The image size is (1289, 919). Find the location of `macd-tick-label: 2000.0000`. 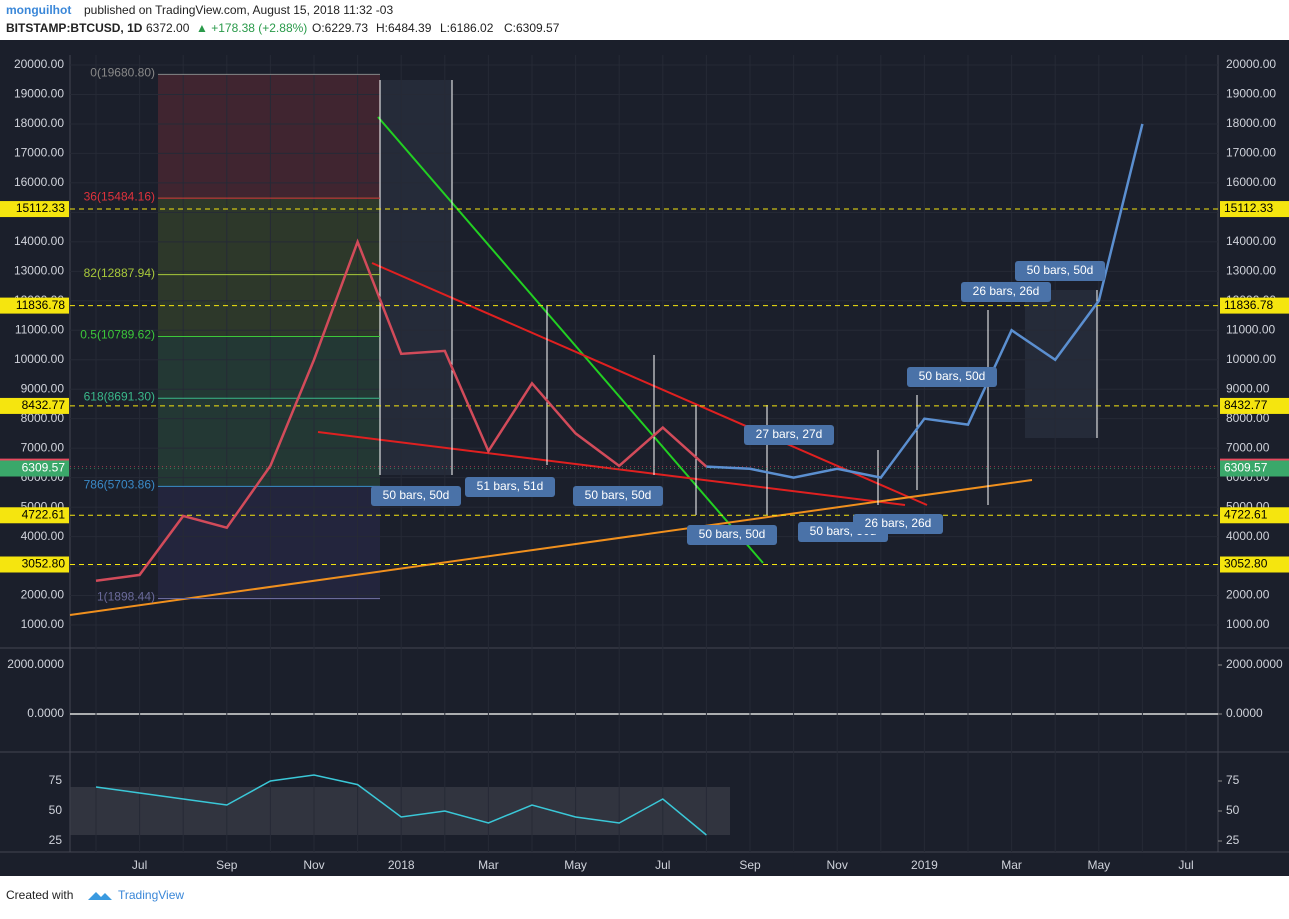

macd-tick-label: 2000.0000 is located at coordinates (1254, 664).